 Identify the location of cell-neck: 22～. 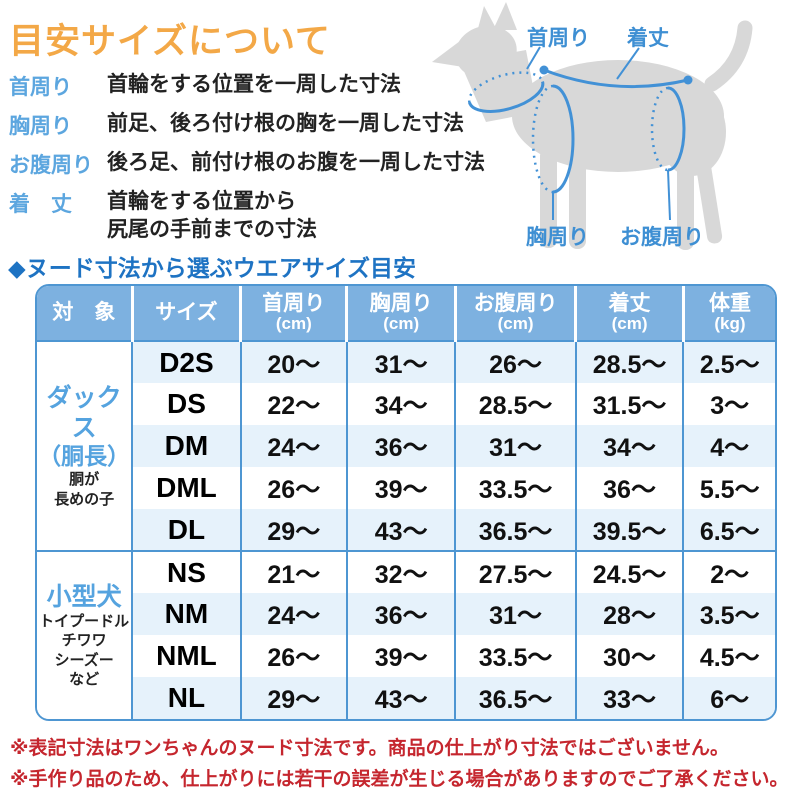
(293, 404).